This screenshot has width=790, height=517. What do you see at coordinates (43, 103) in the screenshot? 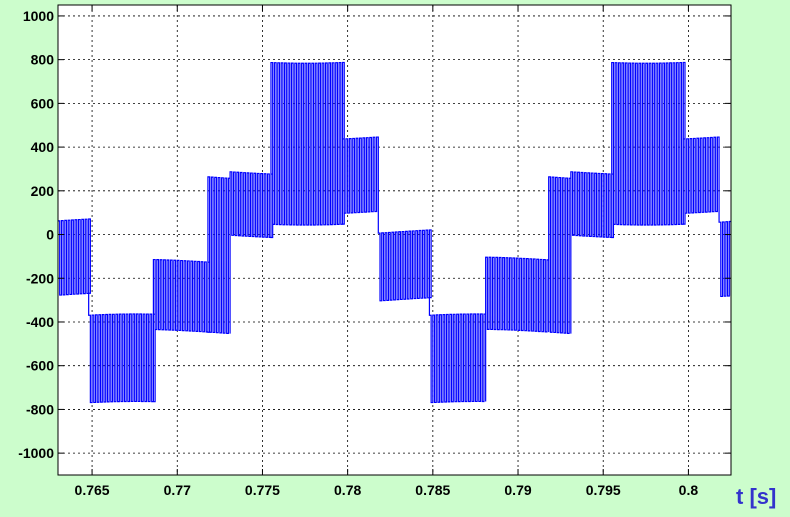
I see `y-tick-label: 600` at bounding box center [43, 103].